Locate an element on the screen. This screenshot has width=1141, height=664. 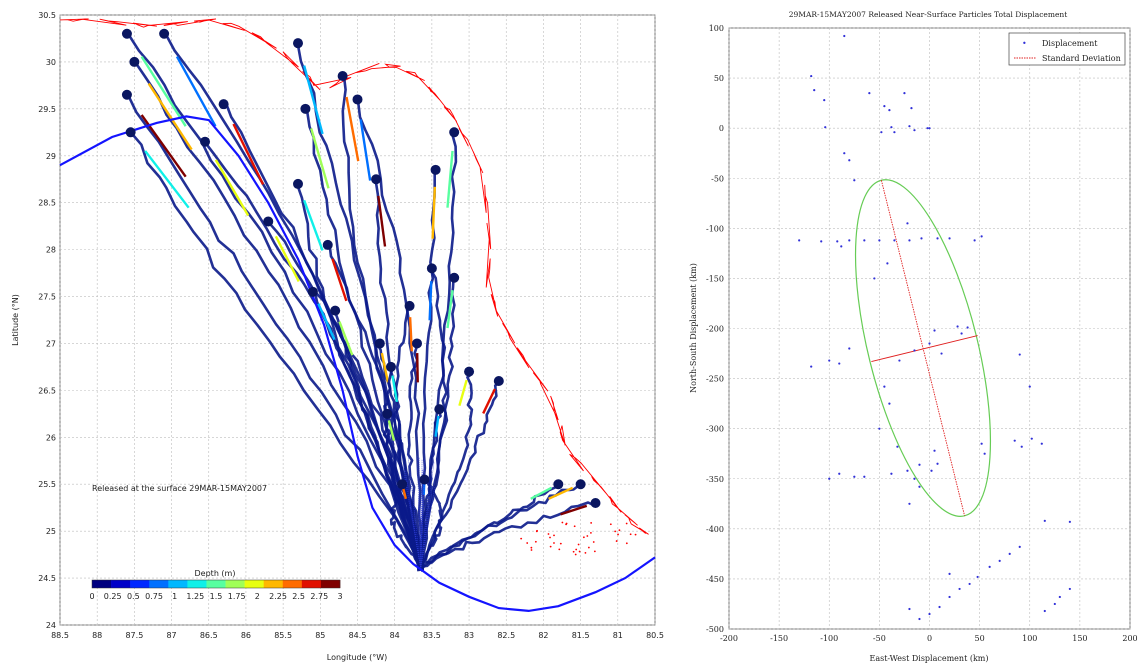
colorbar-frame is located at coordinates (216, 584).